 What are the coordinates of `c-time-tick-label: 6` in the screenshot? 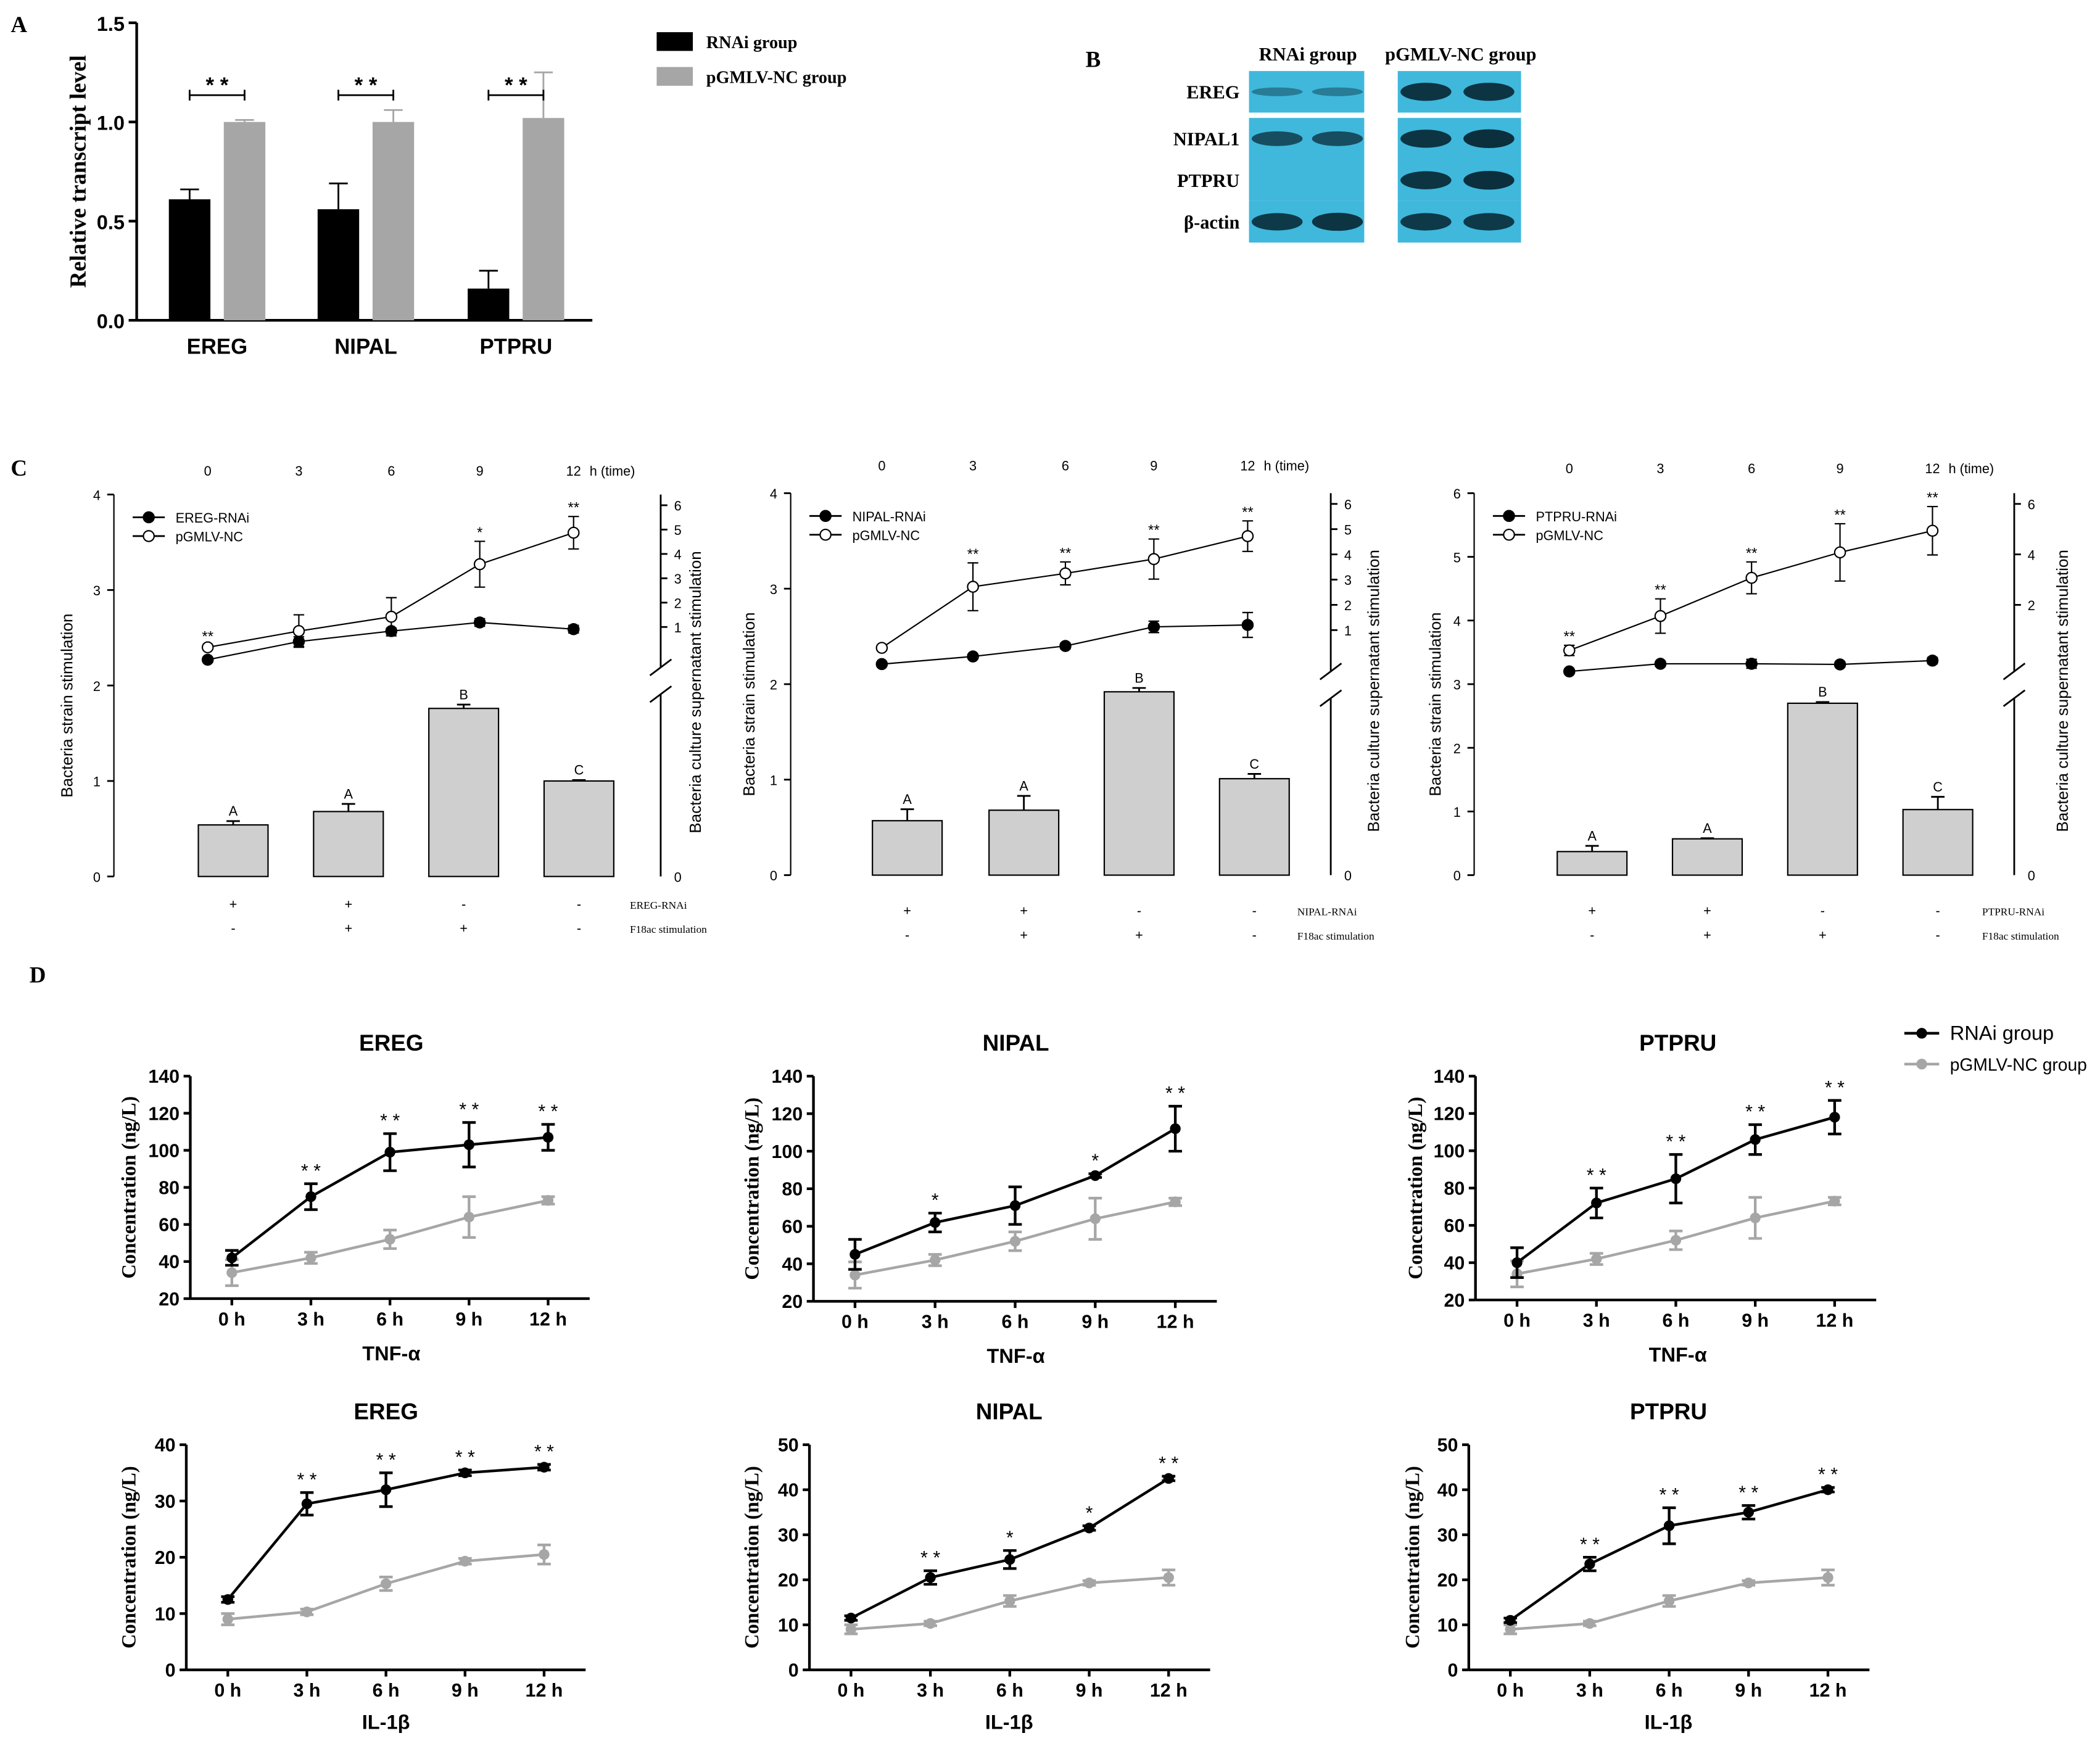 It's located at (1066, 465).